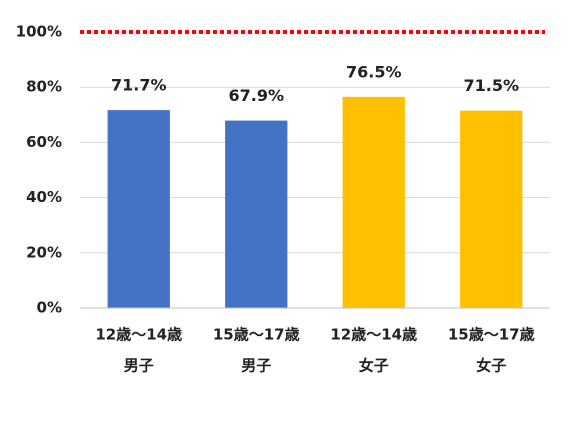 The height and width of the screenshot is (421, 570). What do you see at coordinates (44, 197) in the screenshot?
I see `y-tick-label: 40%` at bounding box center [44, 197].